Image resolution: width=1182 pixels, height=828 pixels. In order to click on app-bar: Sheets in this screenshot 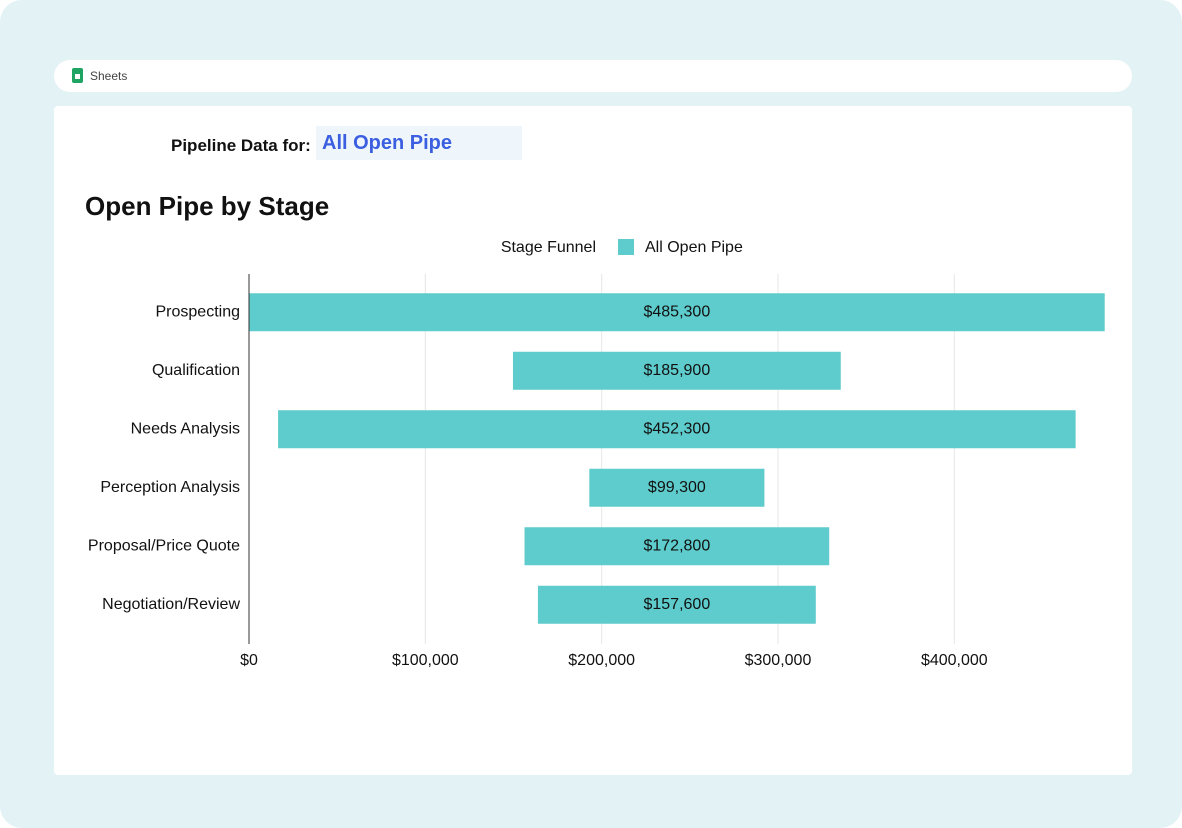, I will do `click(593, 76)`.